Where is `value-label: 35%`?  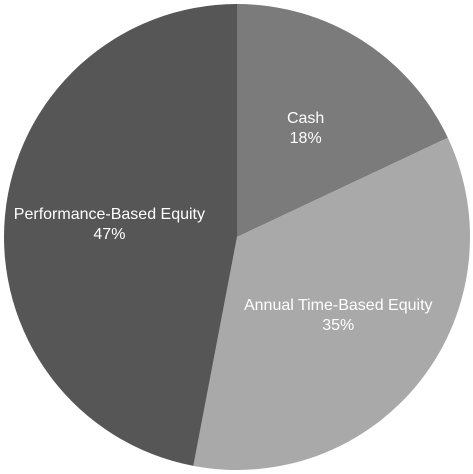
value-label: 35% is located at coordinates (338, 325).